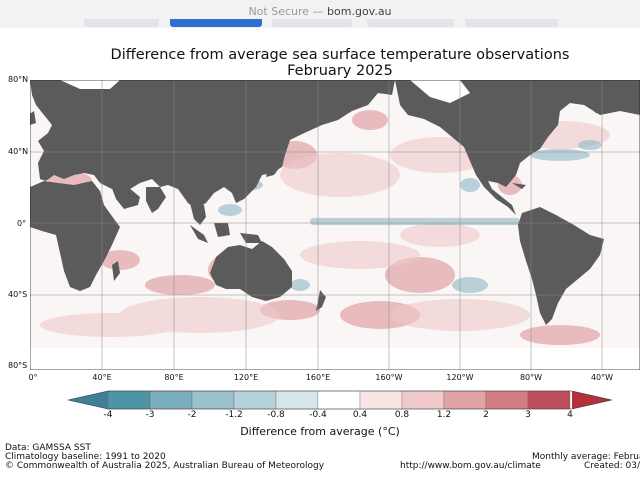  I want to click on north-america, so click(517, 147).